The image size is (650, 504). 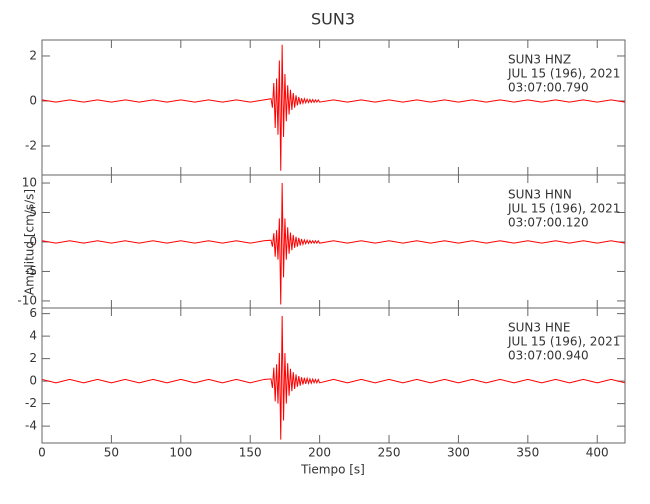 What do you see at coordinates (33, 313) in the screenshot?
I see `y-tick-label: 6` at bounding box center [33, 313].